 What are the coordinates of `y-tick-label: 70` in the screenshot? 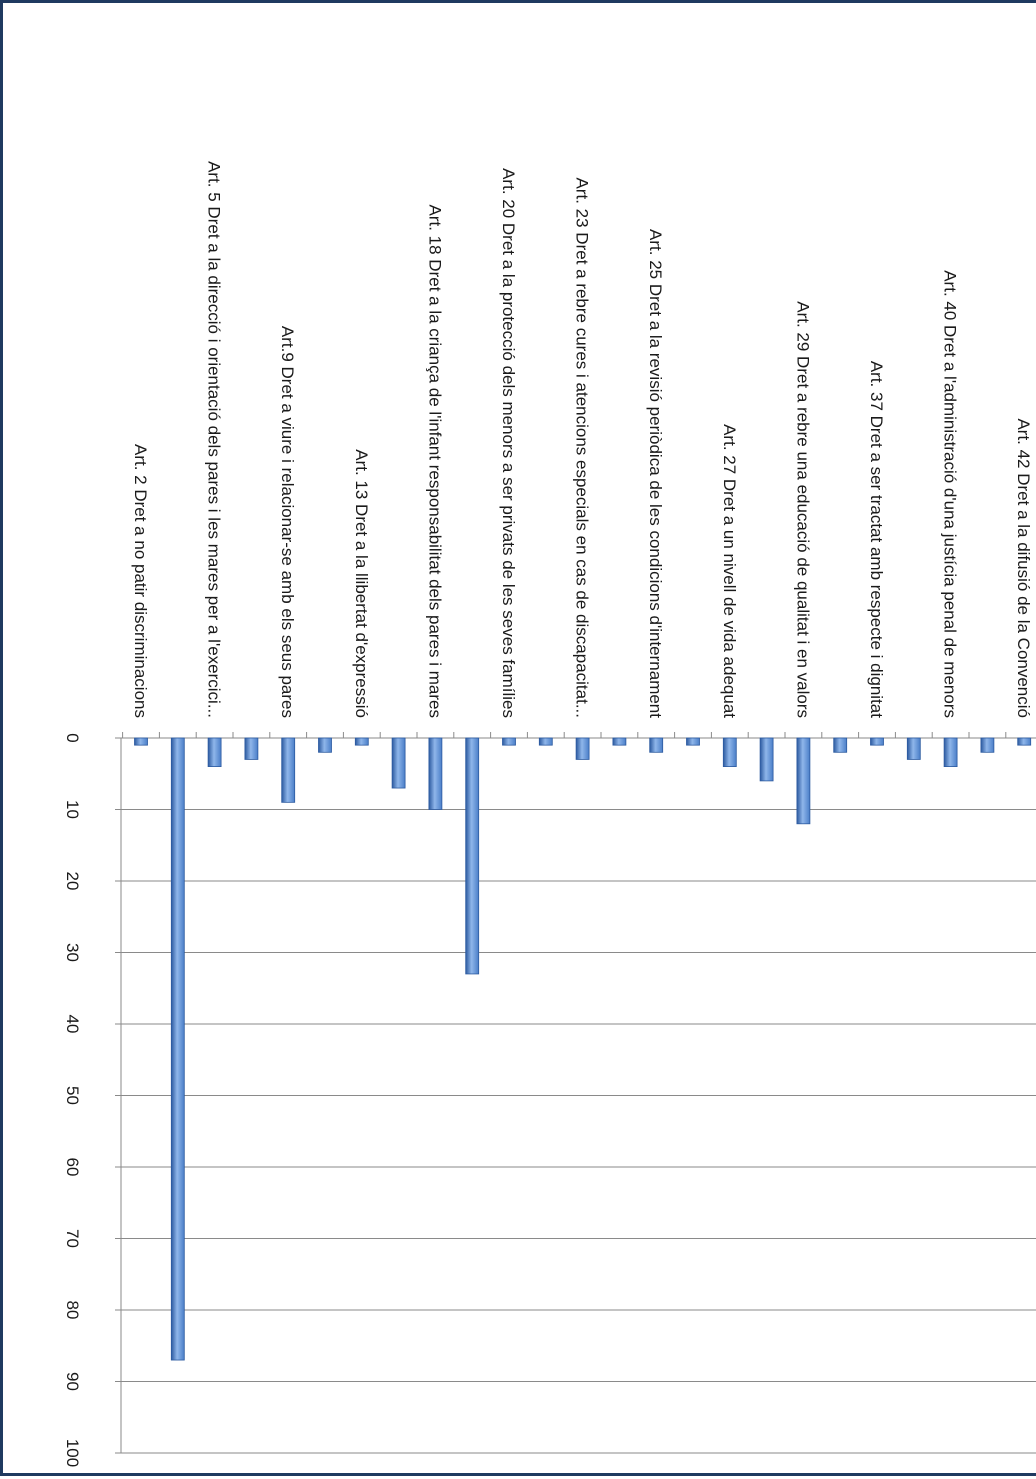 It's located at (72, 1238).